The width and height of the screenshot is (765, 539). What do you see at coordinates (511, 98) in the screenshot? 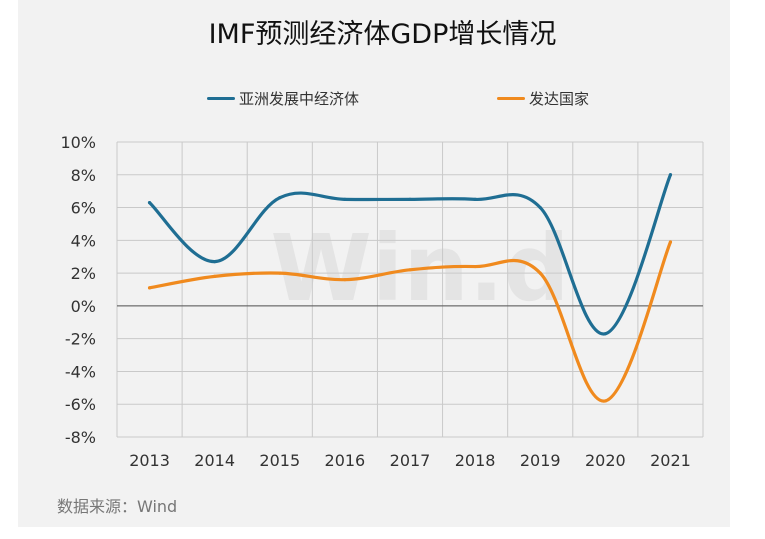
I see `legend-swatch-developed` at bounding box center [511, 98].